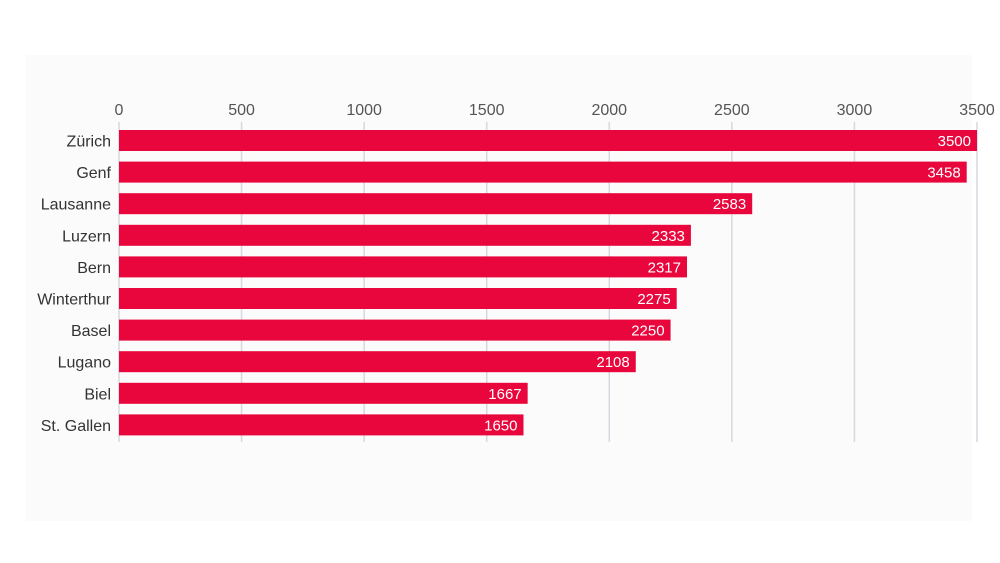 The height and width of the screenshot is (563, 1000). I want to click on data-label: 3500, so click(954, 141).